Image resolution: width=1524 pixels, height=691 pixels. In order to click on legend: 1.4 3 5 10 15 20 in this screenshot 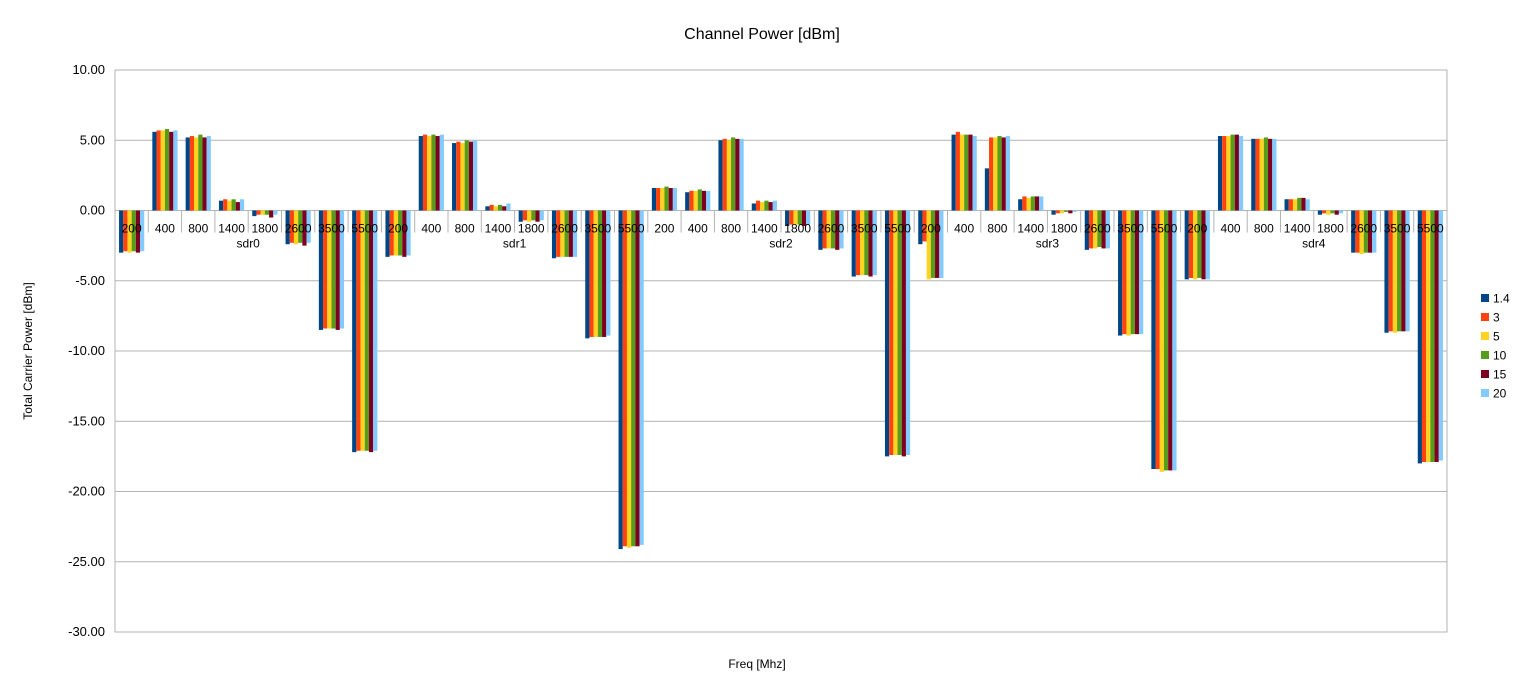, I will do `click(1495, 346)`.